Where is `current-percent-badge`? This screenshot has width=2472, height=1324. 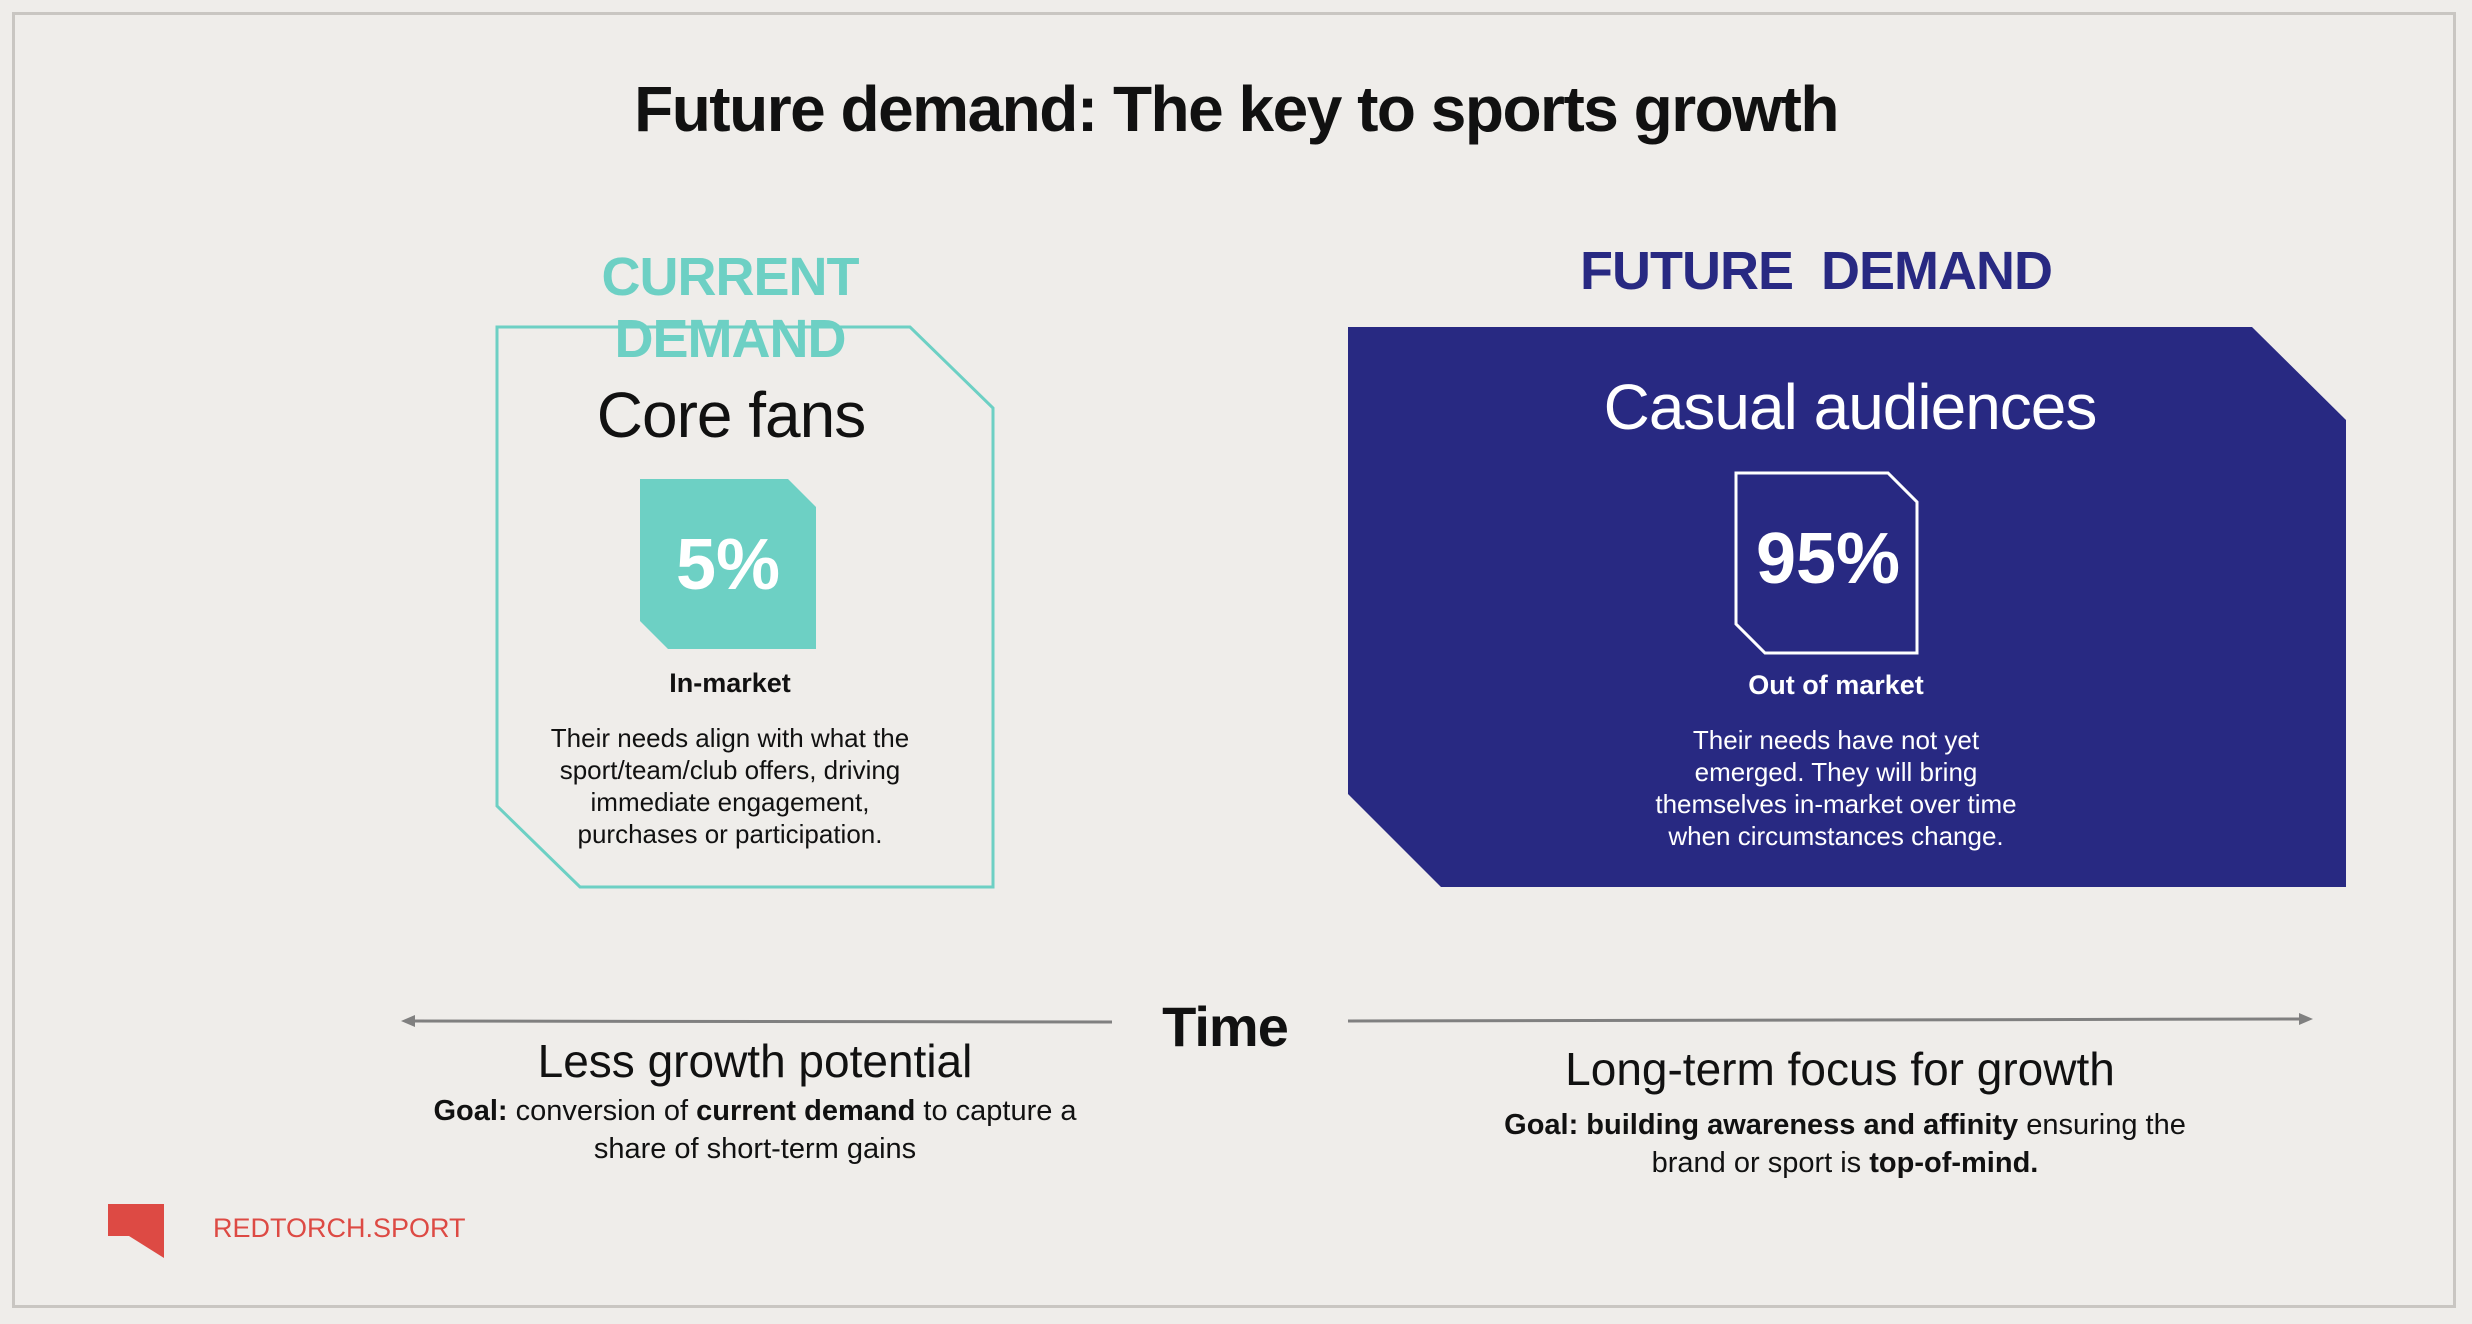
current-percent-badge is located at coordinates (728, 564).